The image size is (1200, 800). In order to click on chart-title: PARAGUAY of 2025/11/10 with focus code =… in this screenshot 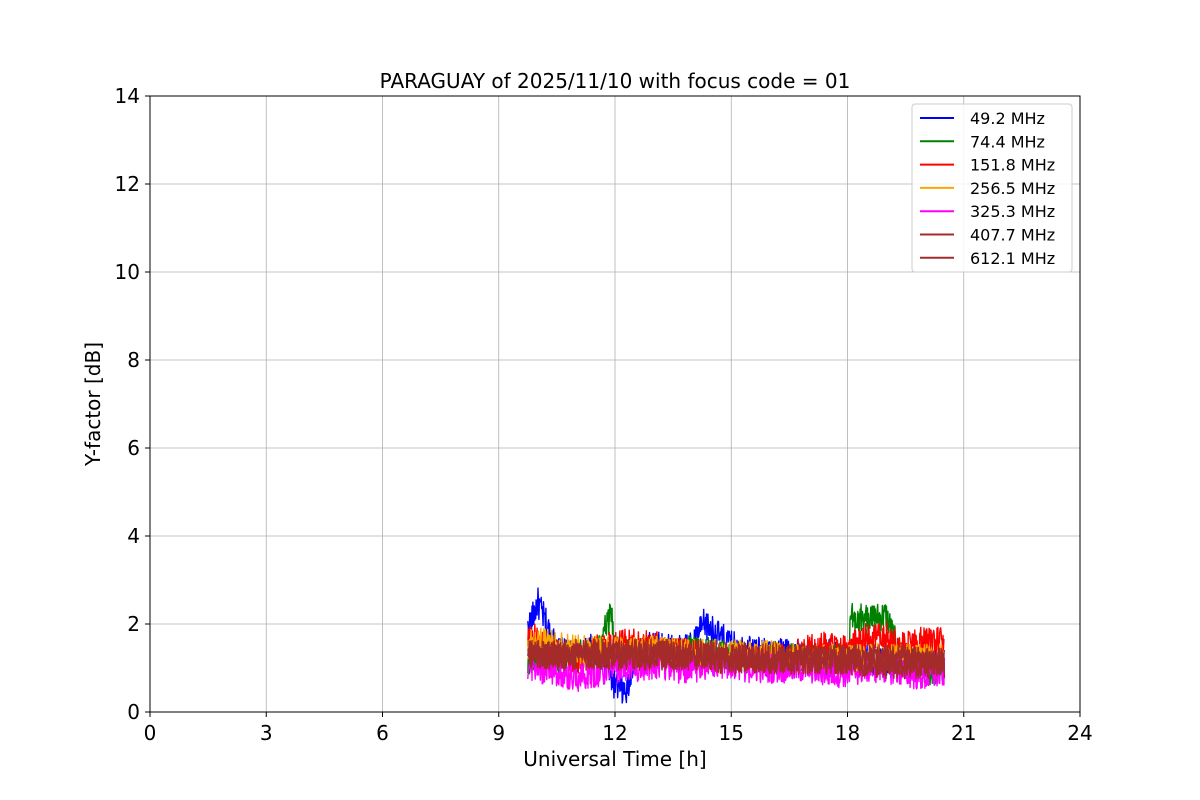, I will do `click(615, 81)`.